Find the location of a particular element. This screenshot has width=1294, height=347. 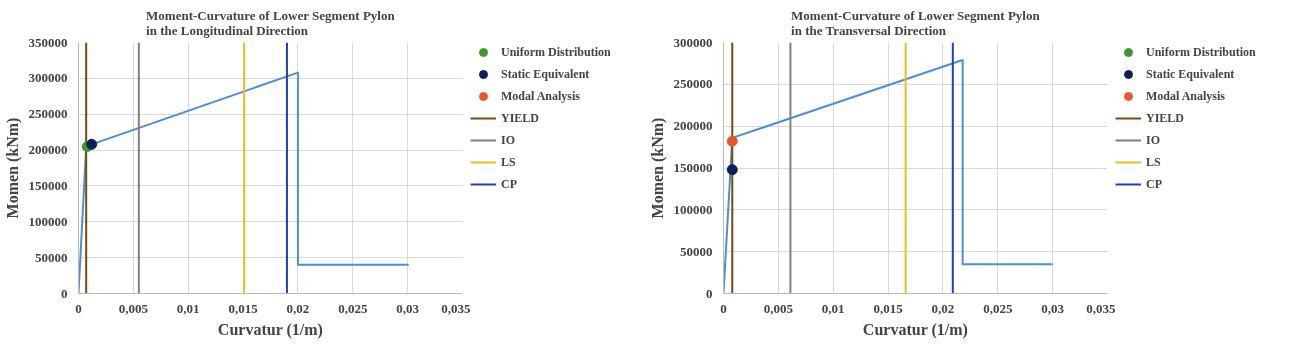

chart-title: Moment-Curvature of Lower Segment Pylon in the Longitudinal Direction is located at coordinates (271, 22).